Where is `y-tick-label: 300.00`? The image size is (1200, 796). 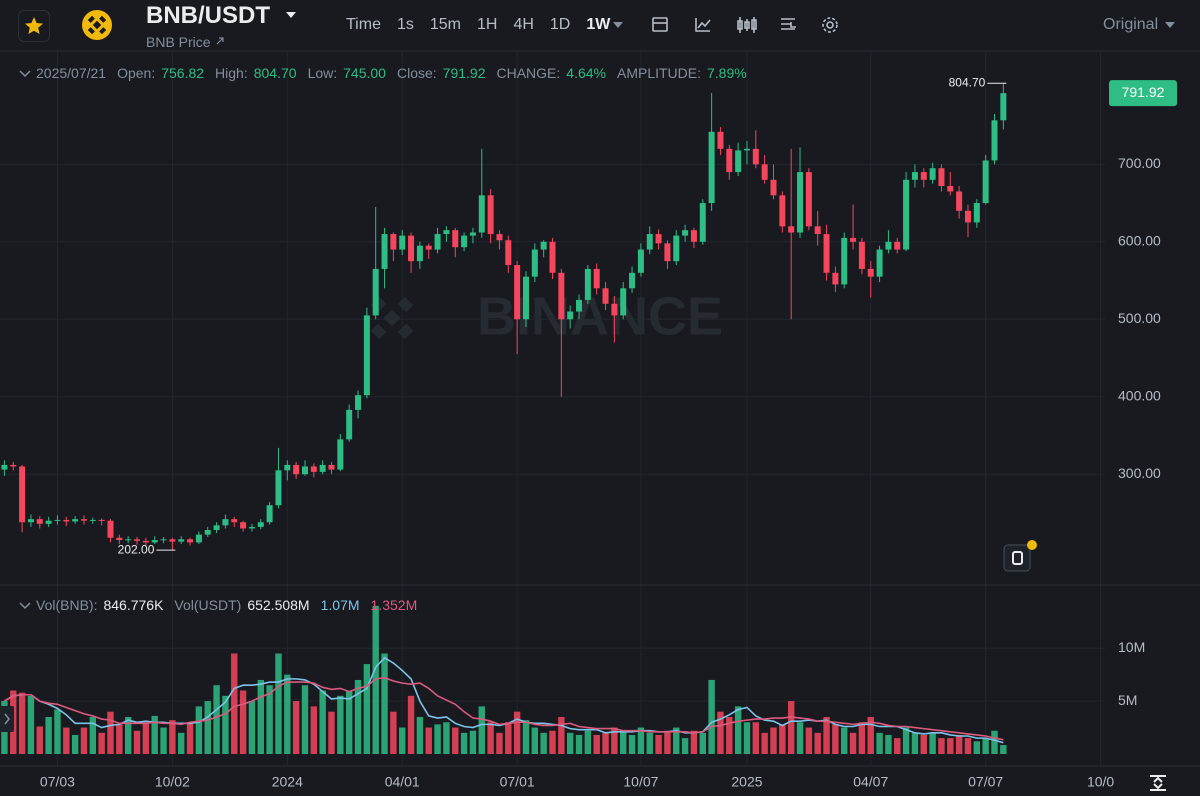 y-tick-label: 300.00 is located at coordinates (1139, 473).